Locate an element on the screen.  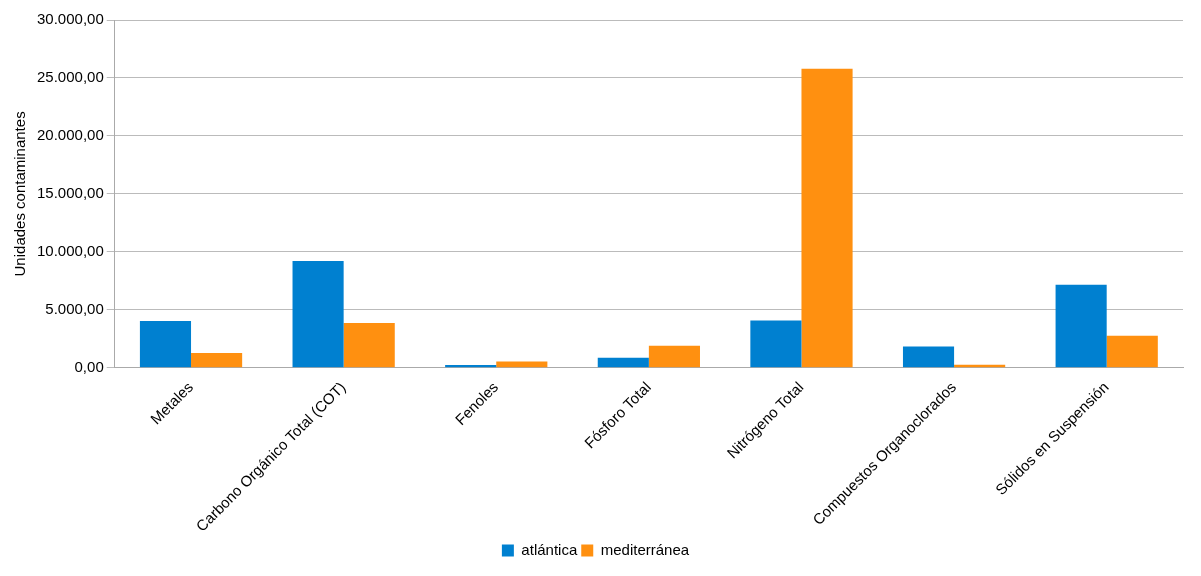
y-tick-label: 30.000,00 is located at coordinates (70, 19).